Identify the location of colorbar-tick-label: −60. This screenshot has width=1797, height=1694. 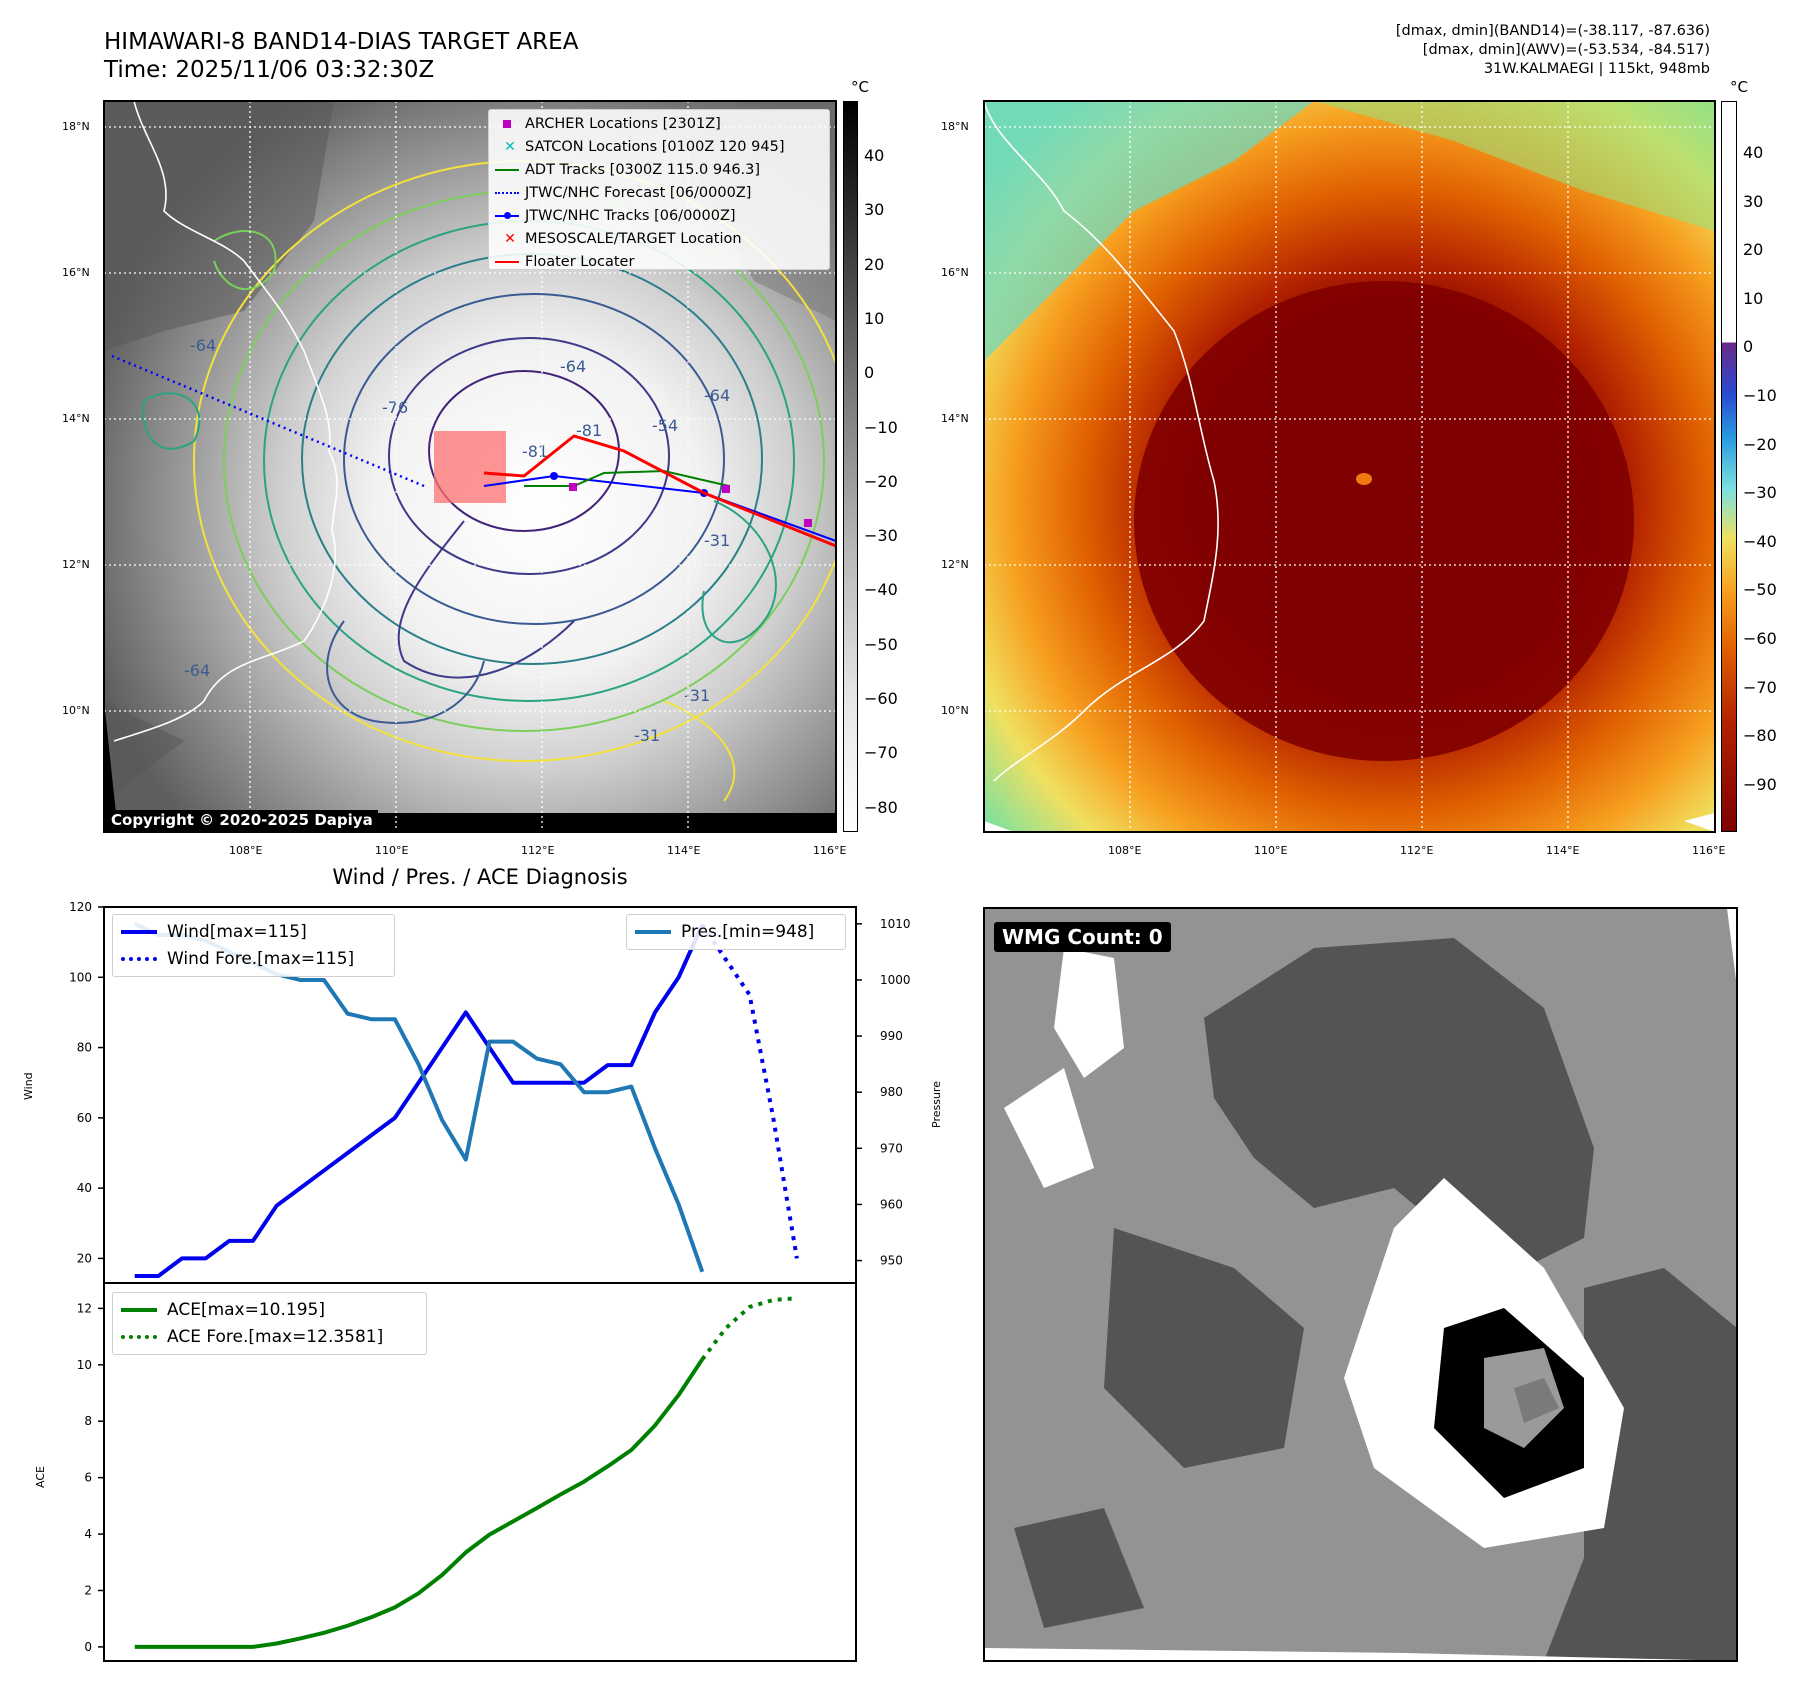
(881, 698).